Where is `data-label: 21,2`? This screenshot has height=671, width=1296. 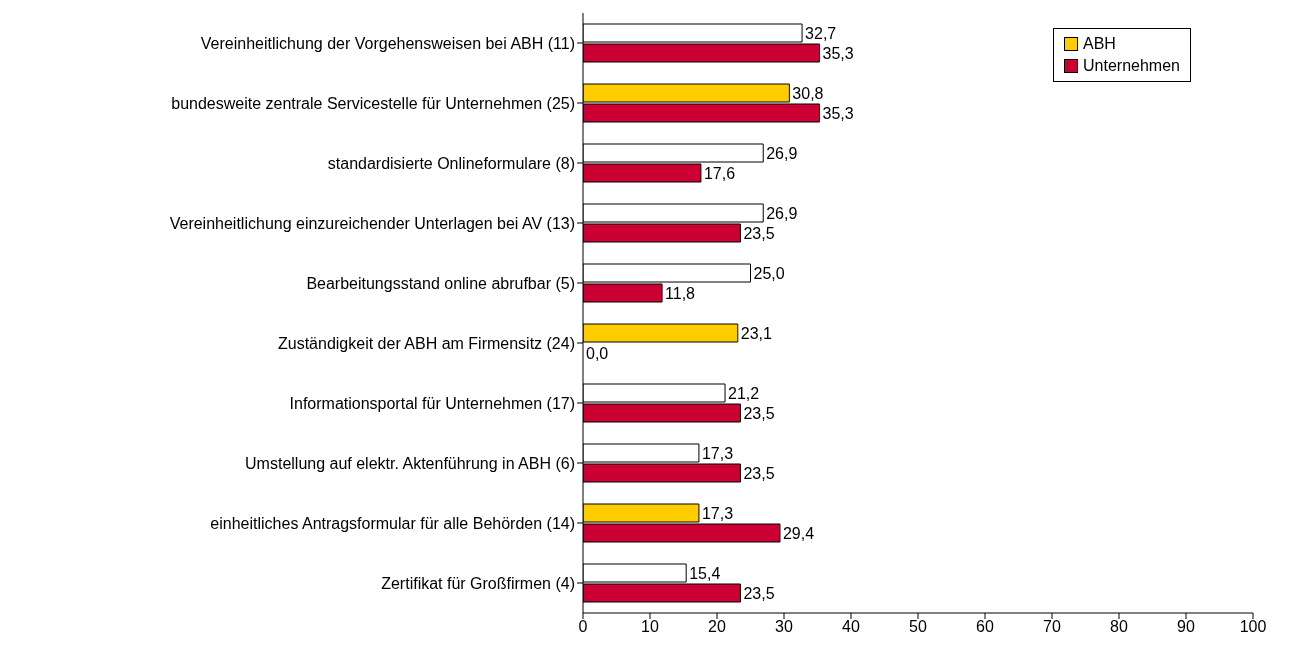 data-label: 21,2 is located at coordinates (744, 393).